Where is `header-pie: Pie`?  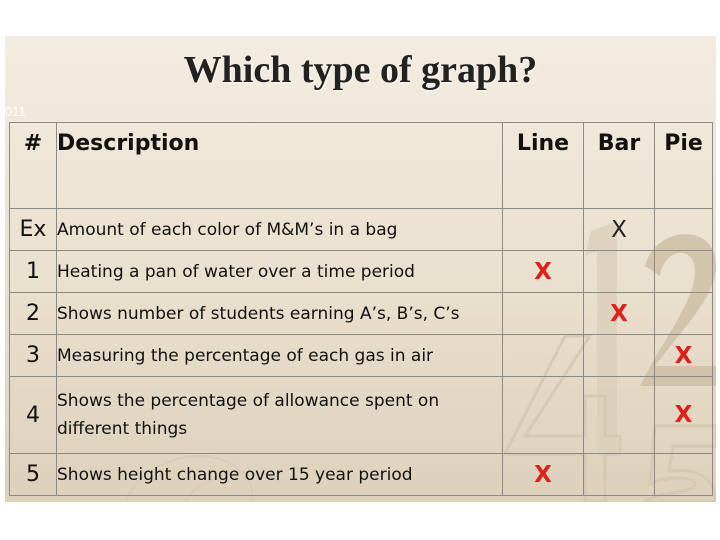 header-pie: Pie is located at coordinates (683, 165).